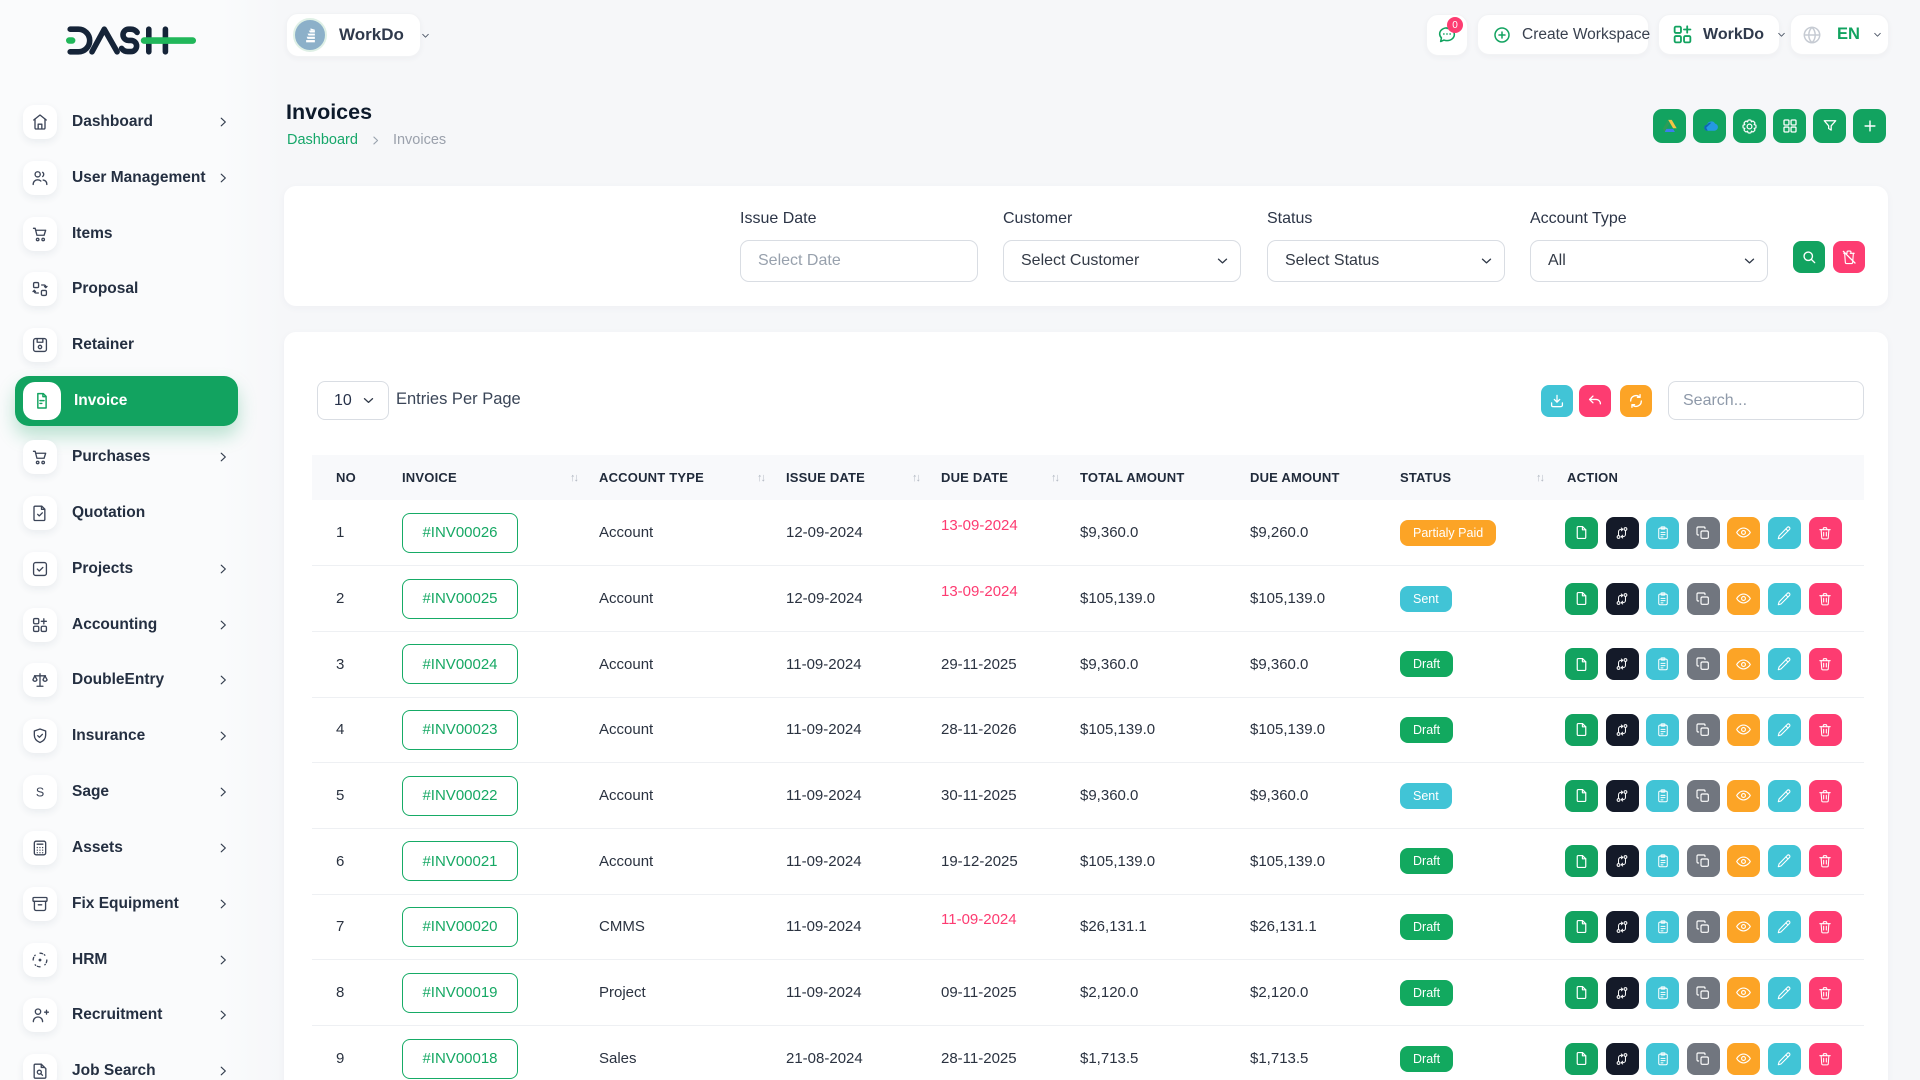  Describe the element at coordinates (40, 793) in the screenshot. I see `svg-text: S` at that location.